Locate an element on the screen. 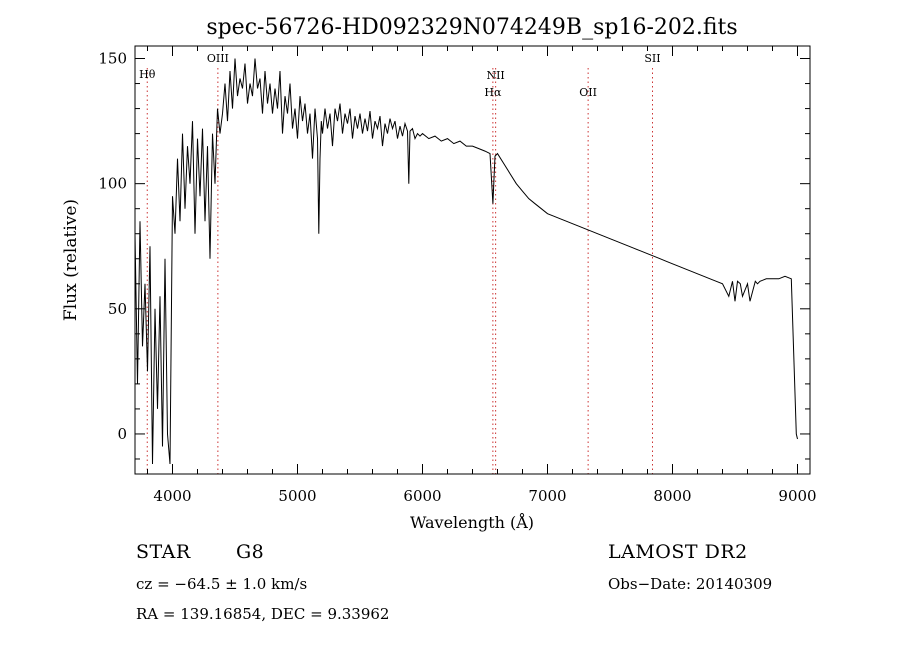 This screenshot has height=650, width=900. x-tick-label: 5000 is located at coordinates (297, 496).